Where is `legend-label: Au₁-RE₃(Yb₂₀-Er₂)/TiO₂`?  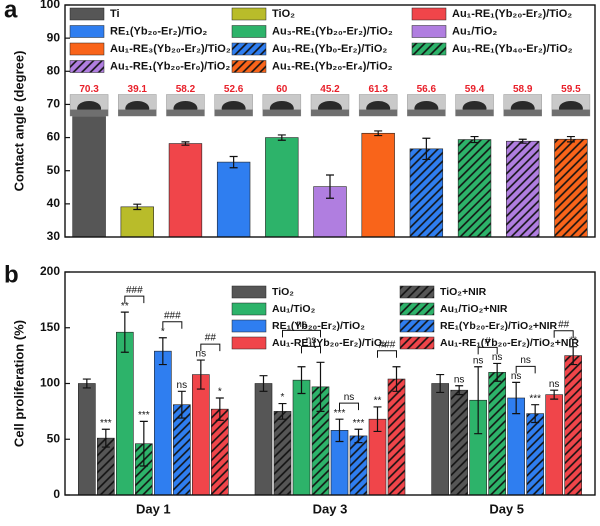 legend-label: Au₁-RE₃(Yb₂₀-Er₂)/TiO₂ is located at coordinates (170, 49).